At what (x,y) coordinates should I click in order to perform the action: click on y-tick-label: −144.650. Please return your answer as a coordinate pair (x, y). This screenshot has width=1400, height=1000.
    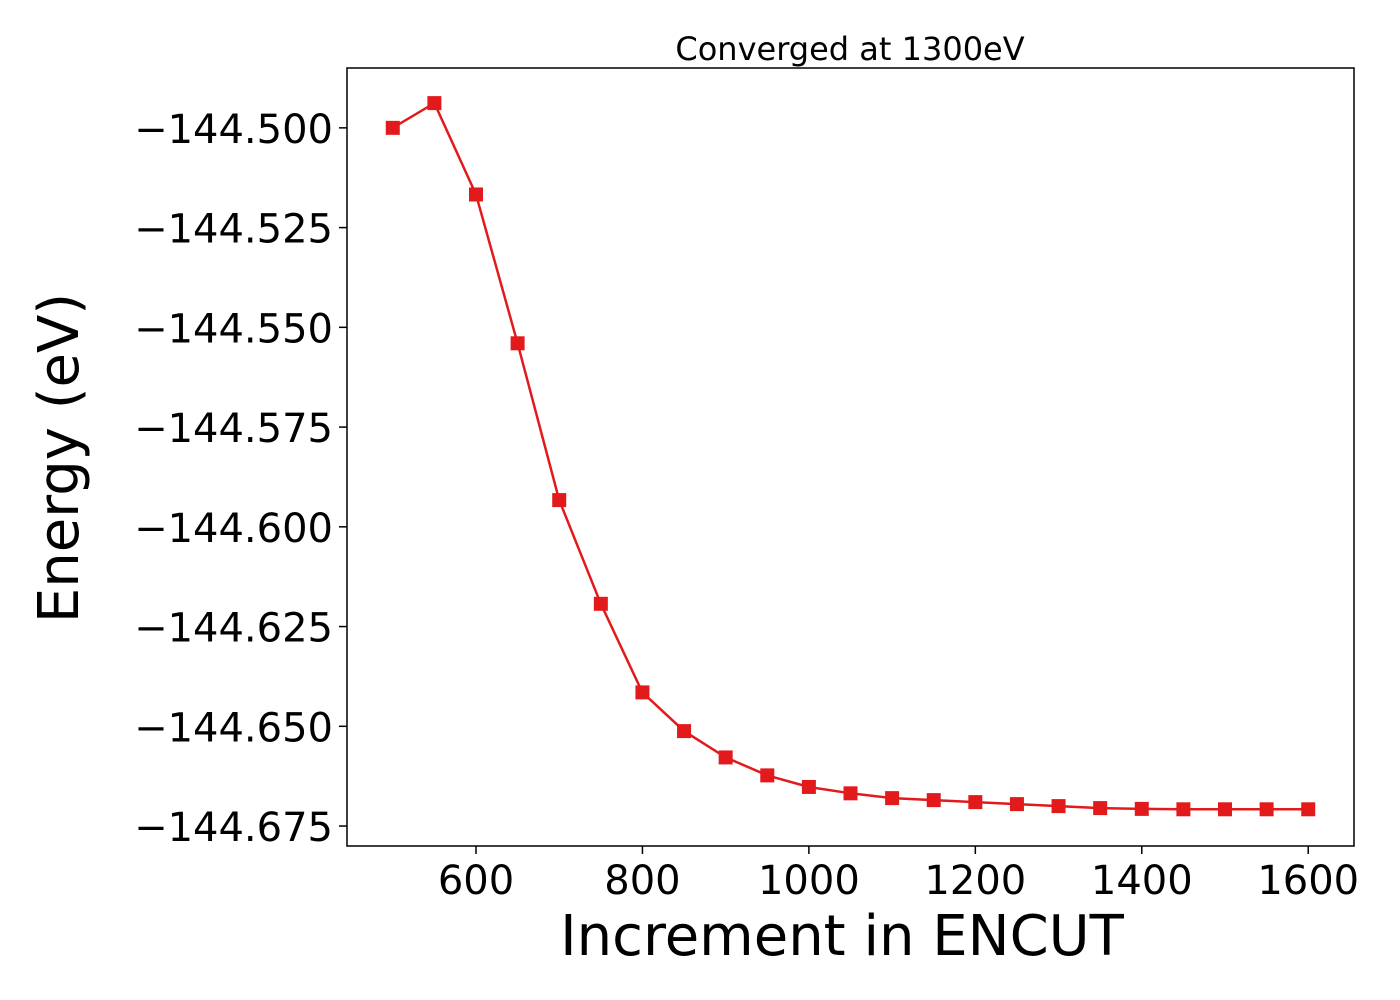
    Looking at the image, I should click on (233, 728).